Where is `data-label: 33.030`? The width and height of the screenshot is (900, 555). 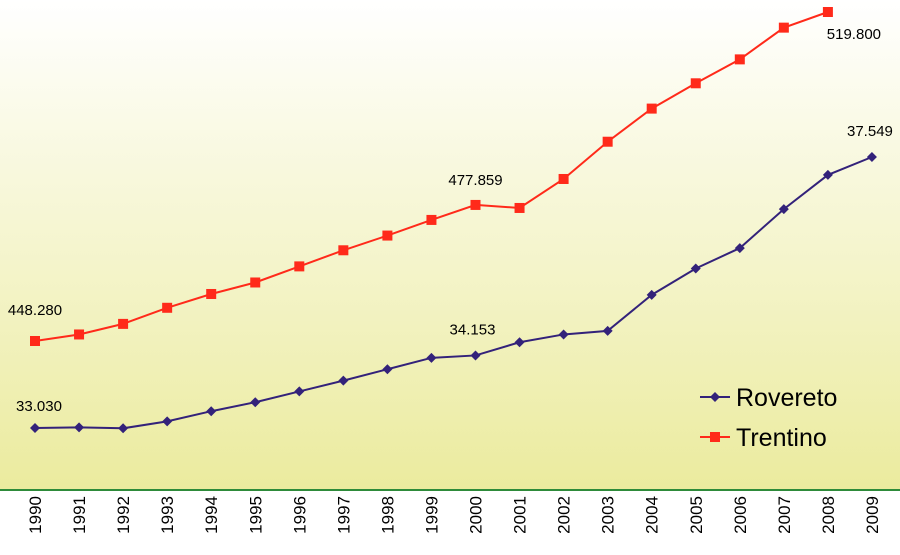
data-label: 33.030 is located at coordinates (39, 406).